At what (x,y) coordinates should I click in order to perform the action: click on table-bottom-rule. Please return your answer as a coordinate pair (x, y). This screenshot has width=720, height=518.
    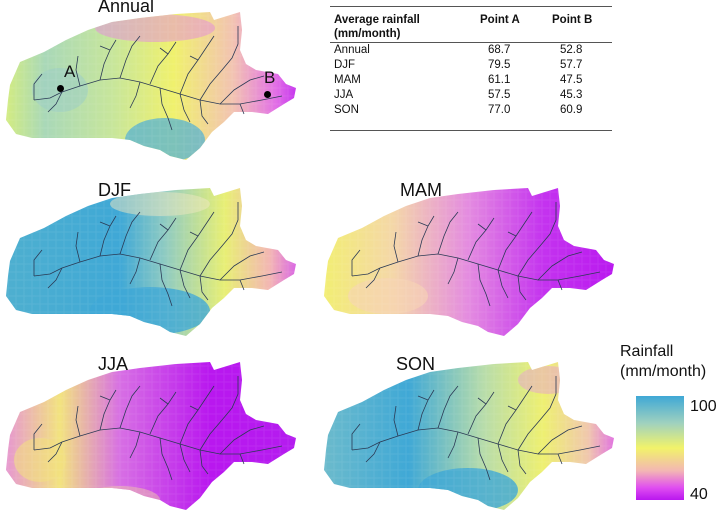
    Looking at the image, I should click on (471, 130).